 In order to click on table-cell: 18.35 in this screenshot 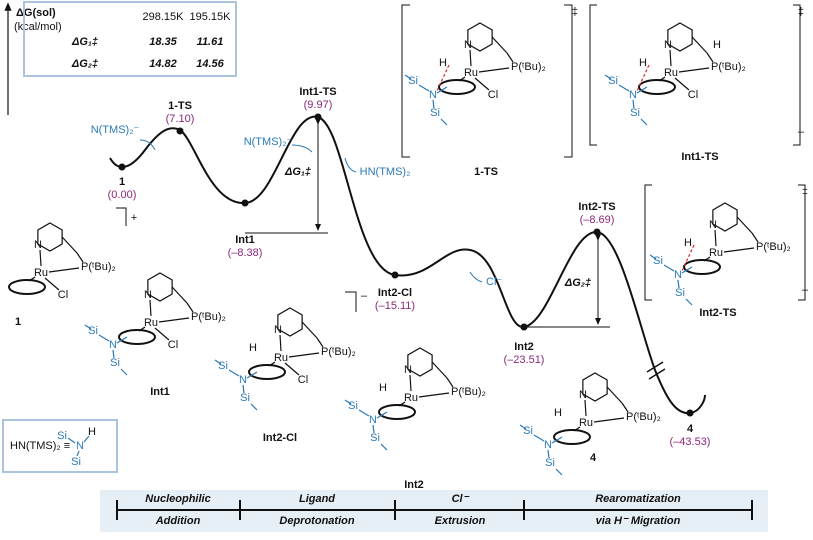, I will do `click(163, 42)`.